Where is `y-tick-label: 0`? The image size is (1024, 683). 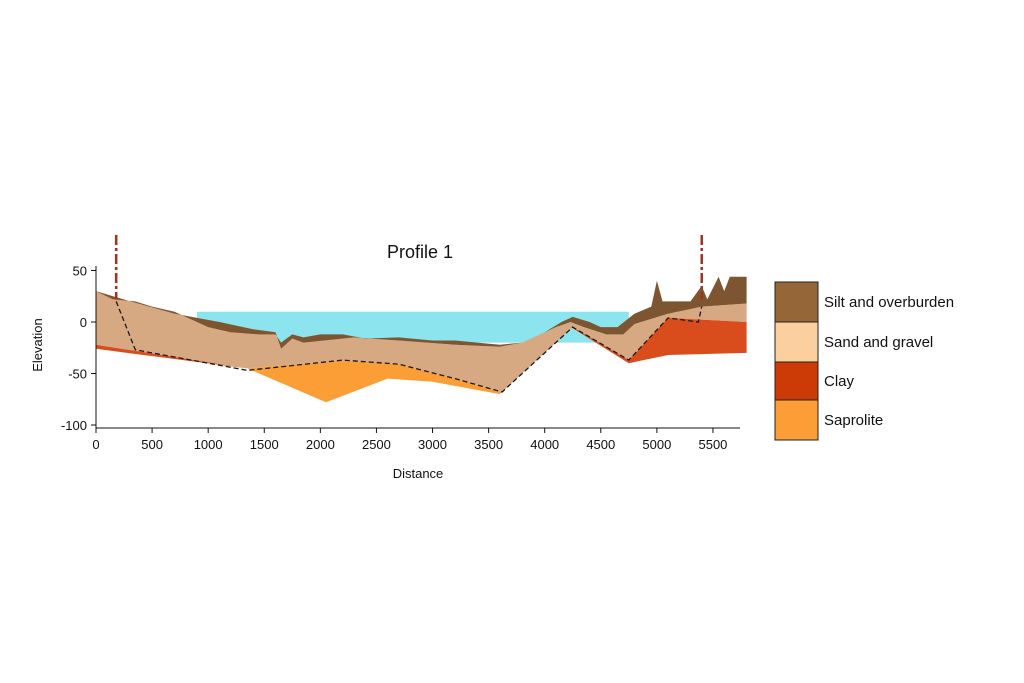 y-tick-label: 0 is located at coordinates (83, 322).